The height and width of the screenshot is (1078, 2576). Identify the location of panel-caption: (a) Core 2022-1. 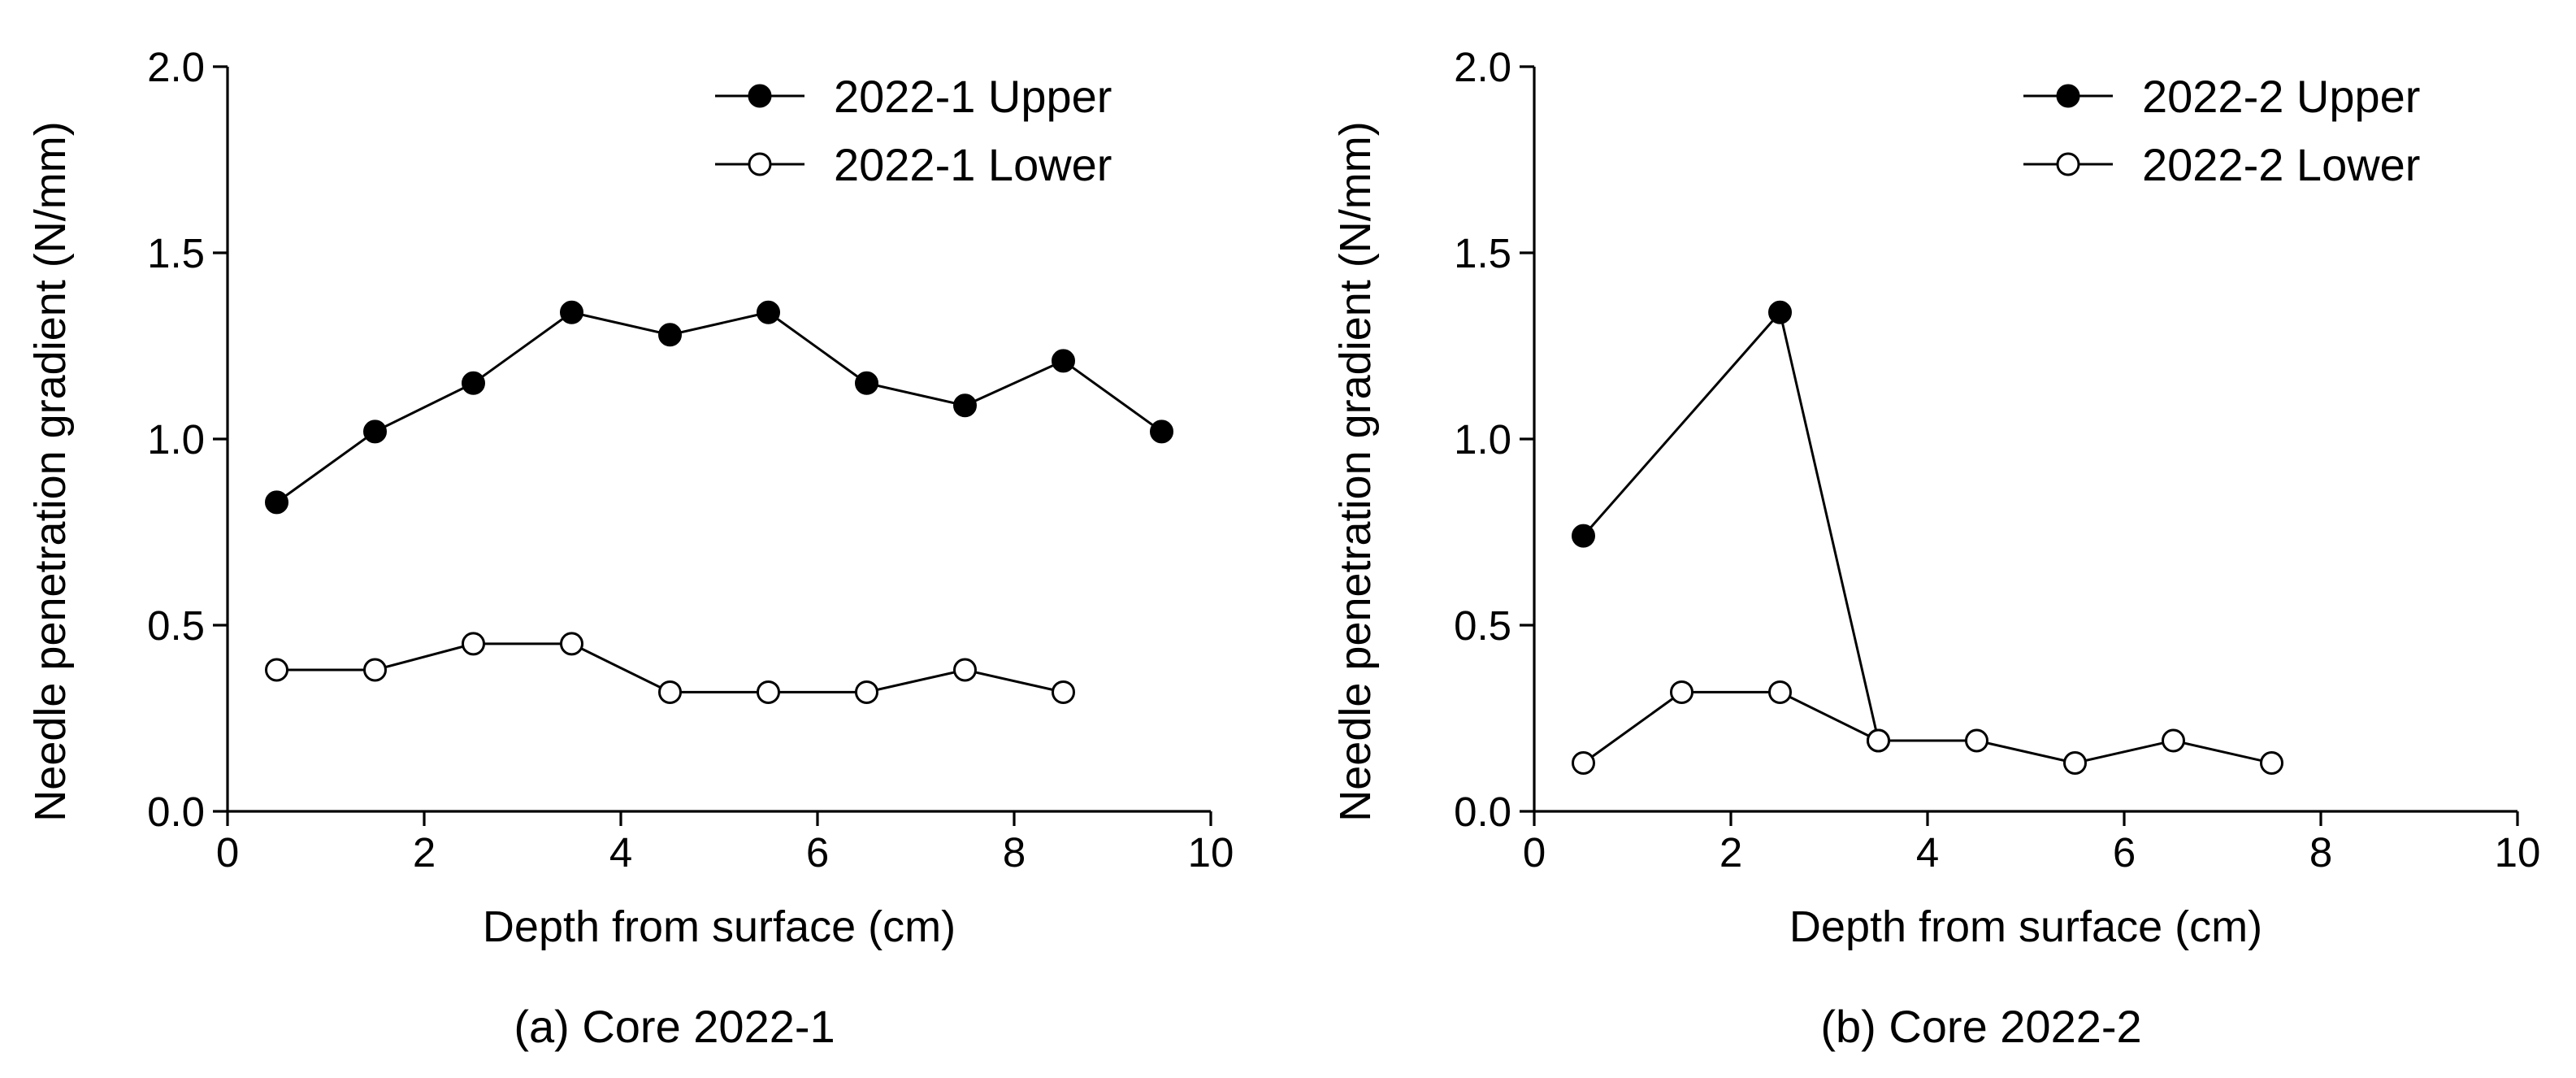
(674, 1026).